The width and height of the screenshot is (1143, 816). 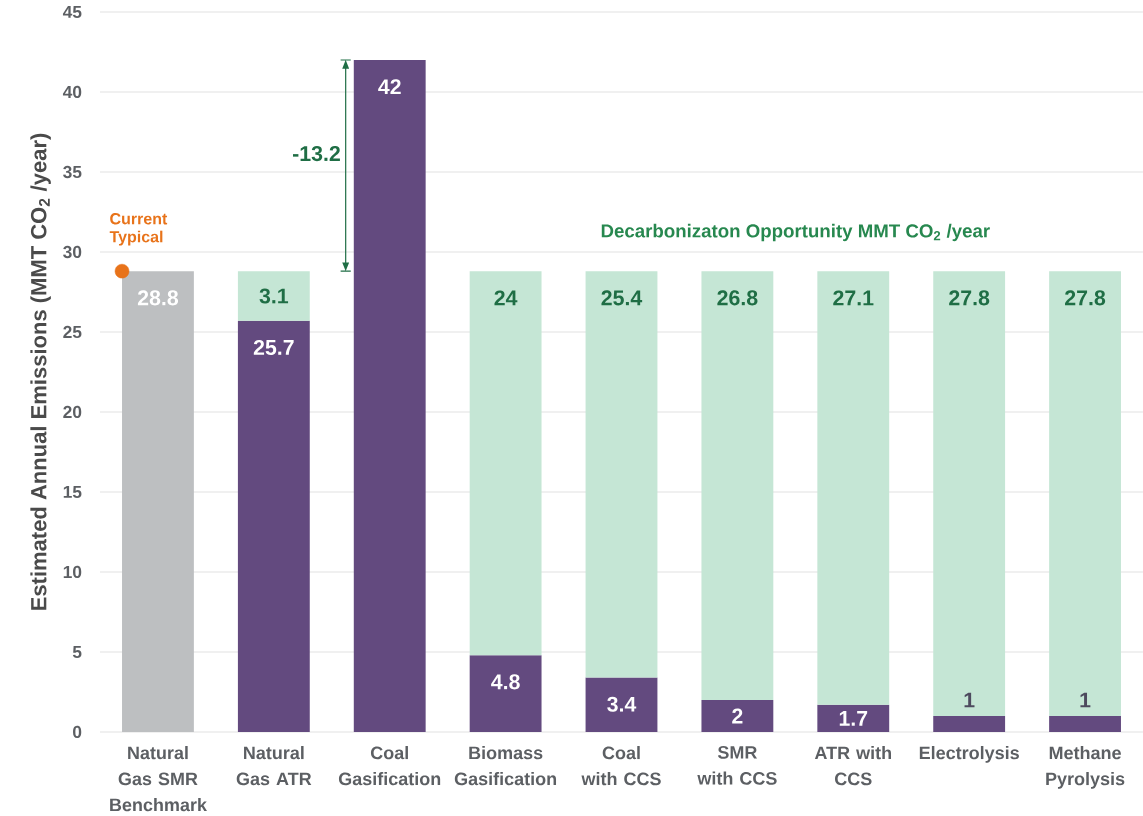 What do you see at coordinates (273, 347) in the screenshot?
I see `data-label: 25.7` at bounding box center [273, 347].